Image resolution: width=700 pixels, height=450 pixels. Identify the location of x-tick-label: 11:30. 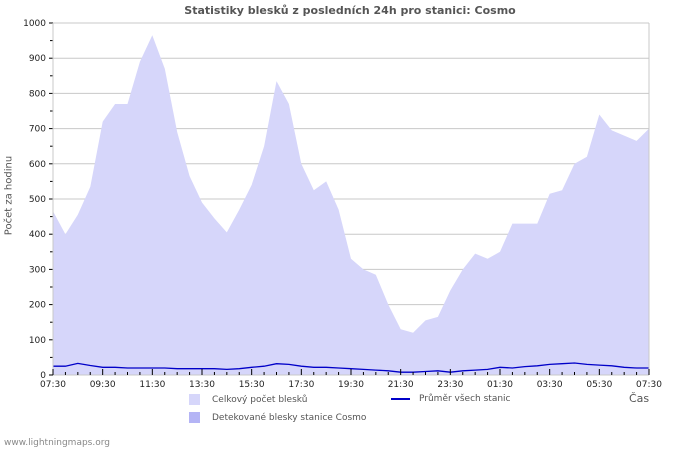
(152, 385).